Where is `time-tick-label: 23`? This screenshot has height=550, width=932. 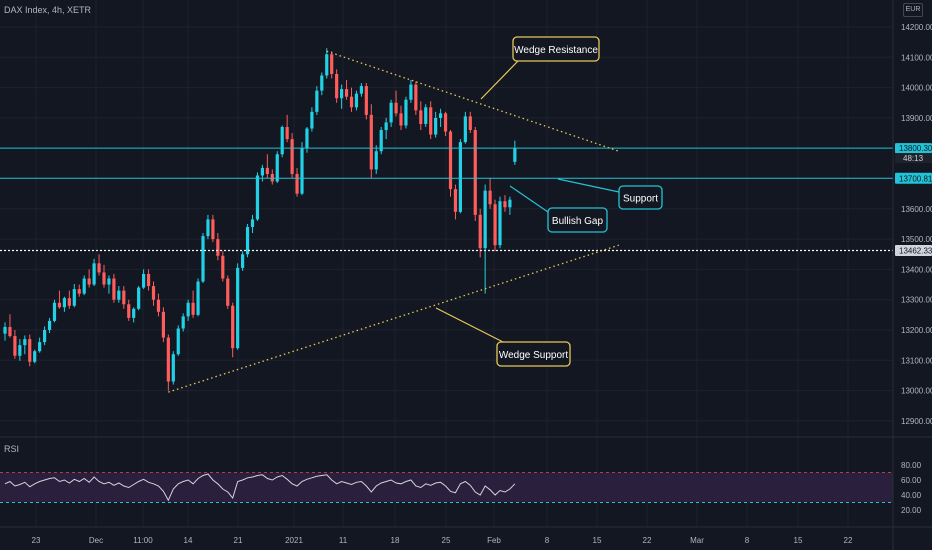
time-tick-label: 23 is located at coordinates (36, 540).